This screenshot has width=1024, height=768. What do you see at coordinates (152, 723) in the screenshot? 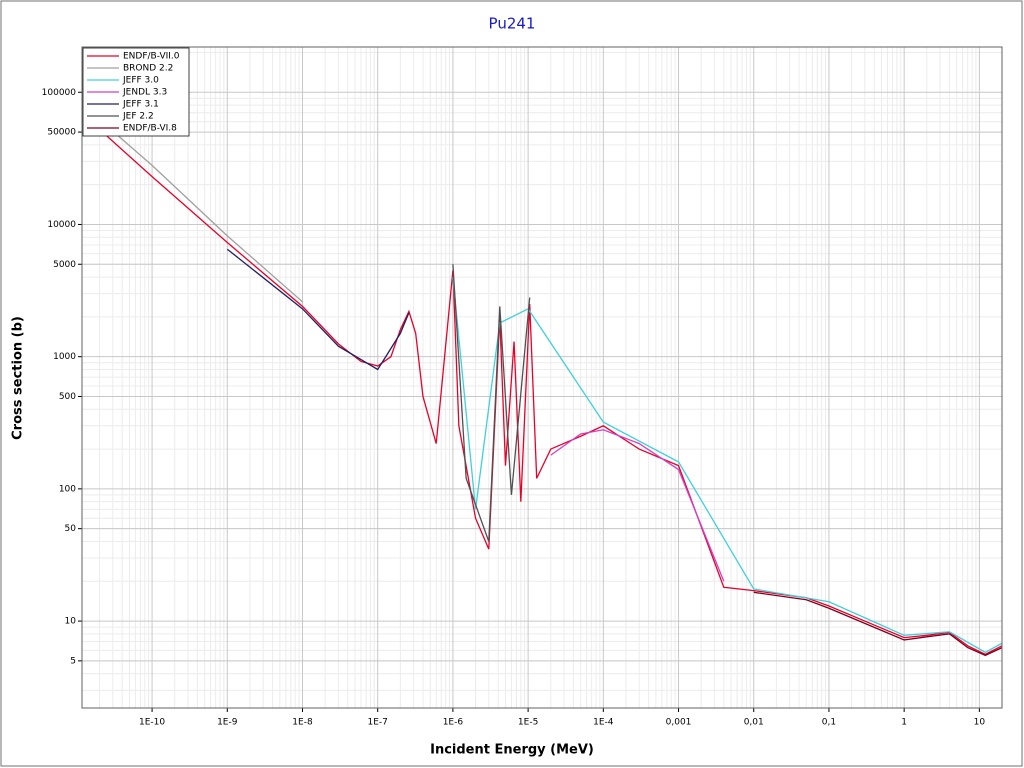
I see `x-tick-label: 1E-10` at bounding box center [152, 723].